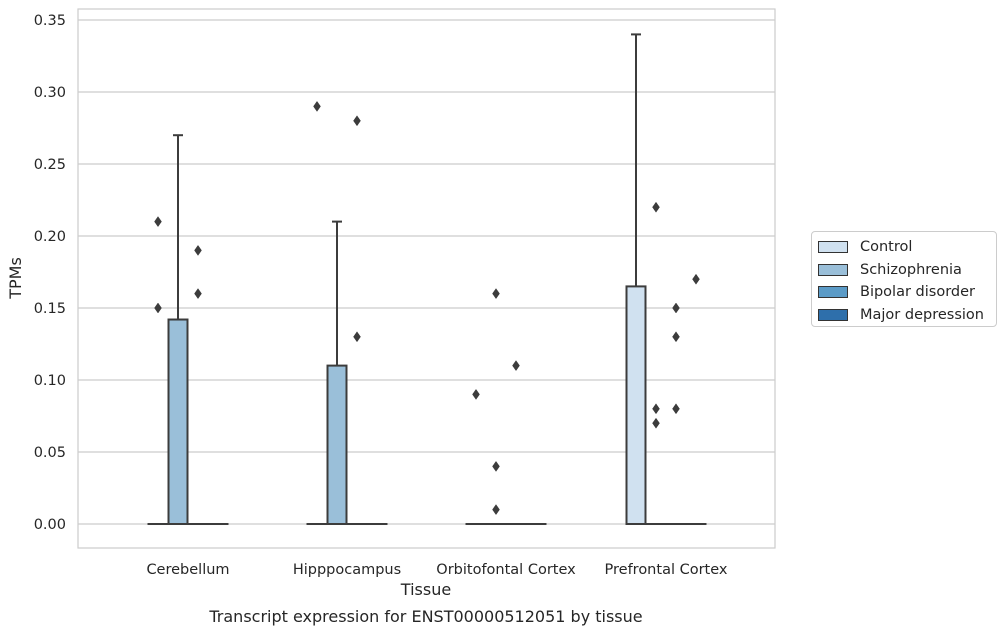  What do you see at coordinates (50, 525) in the screenshot?
I see `y-tick-label: 0.00` at bounding box center [50, 525].